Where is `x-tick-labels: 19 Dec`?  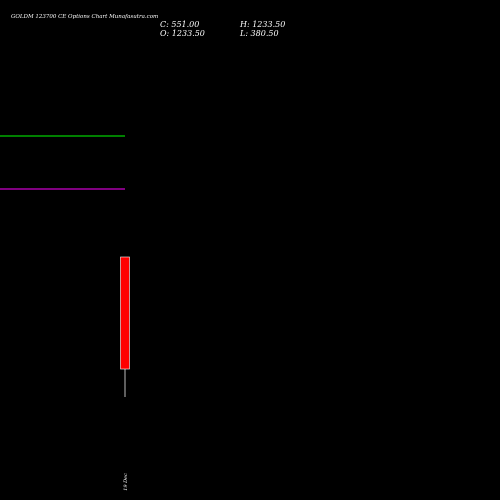
x-tick-labels: 19 Dec is located at coordinates (126, 482).